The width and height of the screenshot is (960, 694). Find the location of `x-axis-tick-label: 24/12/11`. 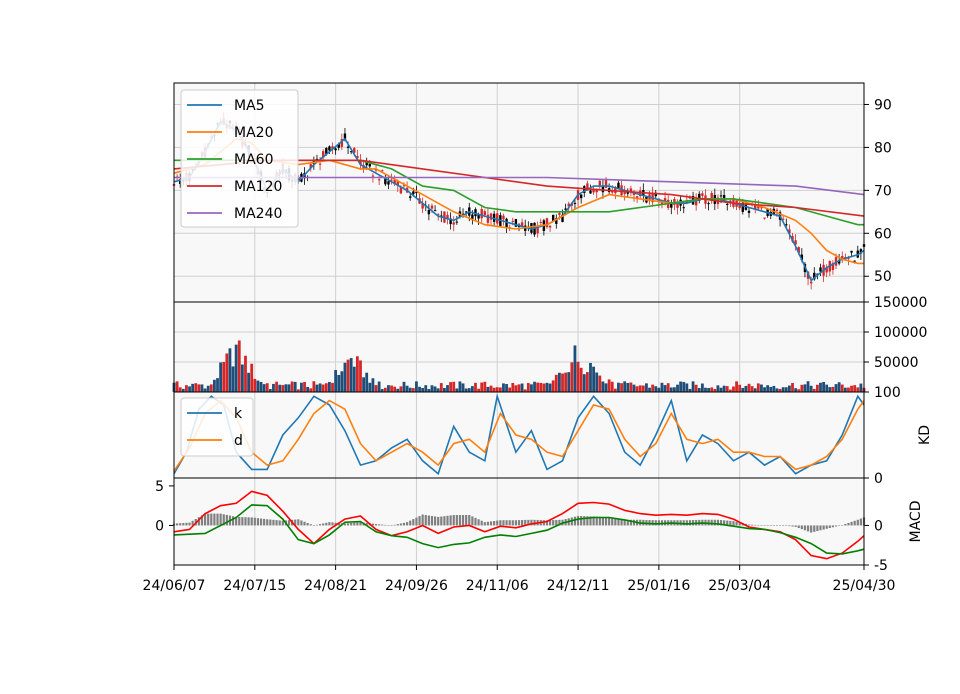

x-axis-tick-label: 24/12/11 is located at coordinates (578, 586).